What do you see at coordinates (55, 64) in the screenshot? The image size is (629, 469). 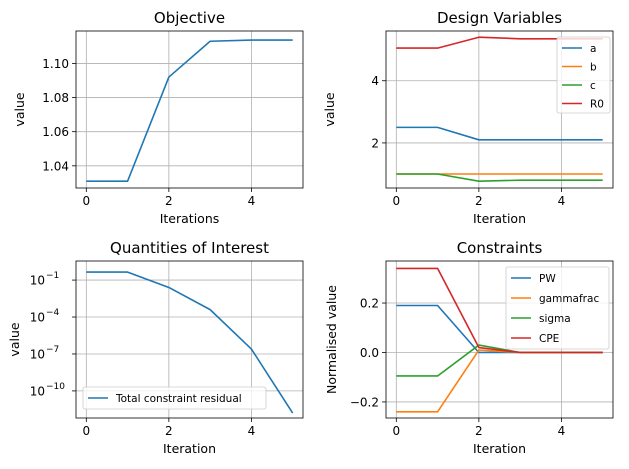 I see `y-tick-label: 1.10` at bounding box center [55, 64].